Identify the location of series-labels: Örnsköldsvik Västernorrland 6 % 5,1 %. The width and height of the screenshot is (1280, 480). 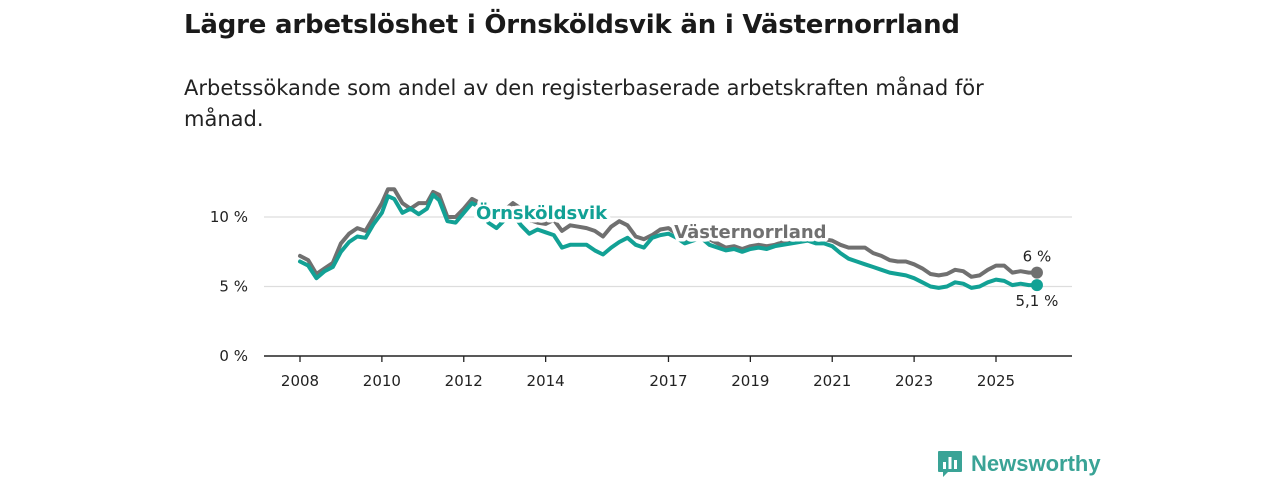
(766, 256).